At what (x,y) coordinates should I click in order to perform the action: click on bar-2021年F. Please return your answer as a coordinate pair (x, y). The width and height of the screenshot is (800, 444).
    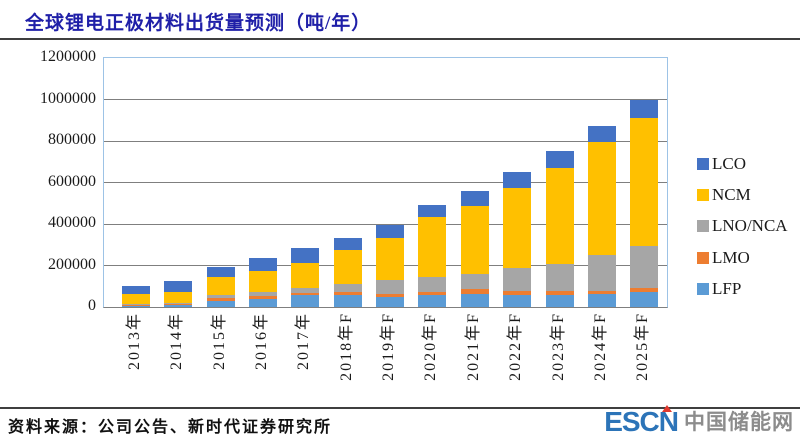
    Looking at the image, I should click on (474, 182).